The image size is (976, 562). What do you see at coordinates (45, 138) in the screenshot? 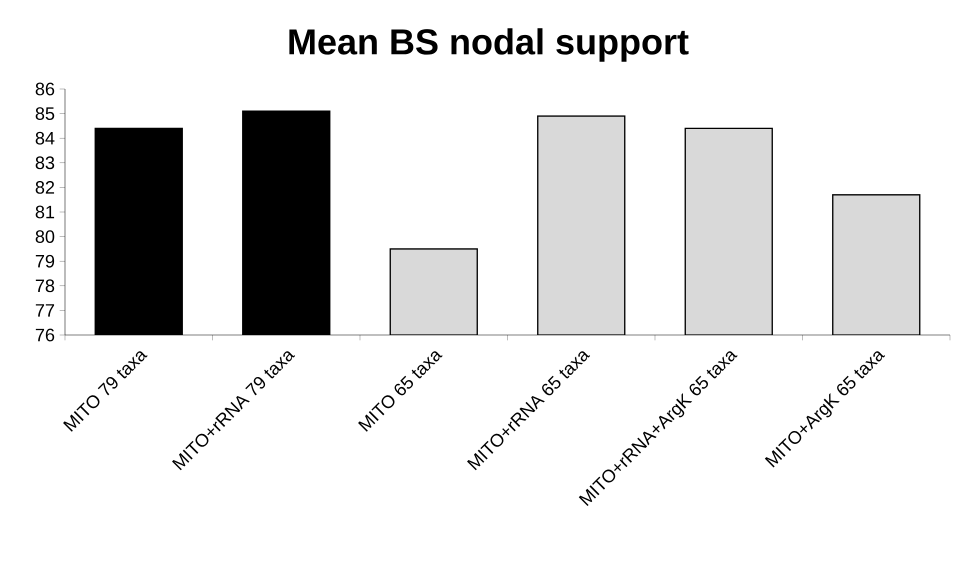
I see `y-tick-label: 84` at bounding box center [45, 138].